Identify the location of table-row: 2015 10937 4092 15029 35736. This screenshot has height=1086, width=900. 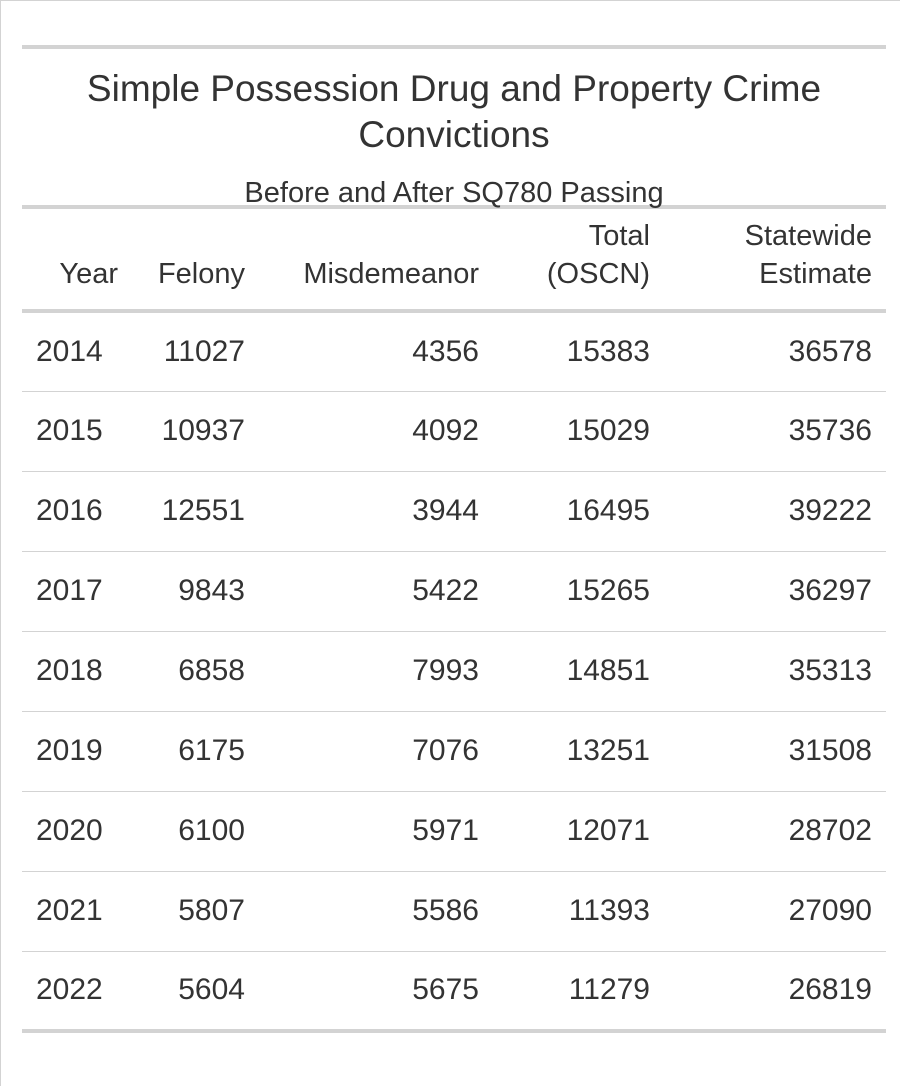
(454, 430).